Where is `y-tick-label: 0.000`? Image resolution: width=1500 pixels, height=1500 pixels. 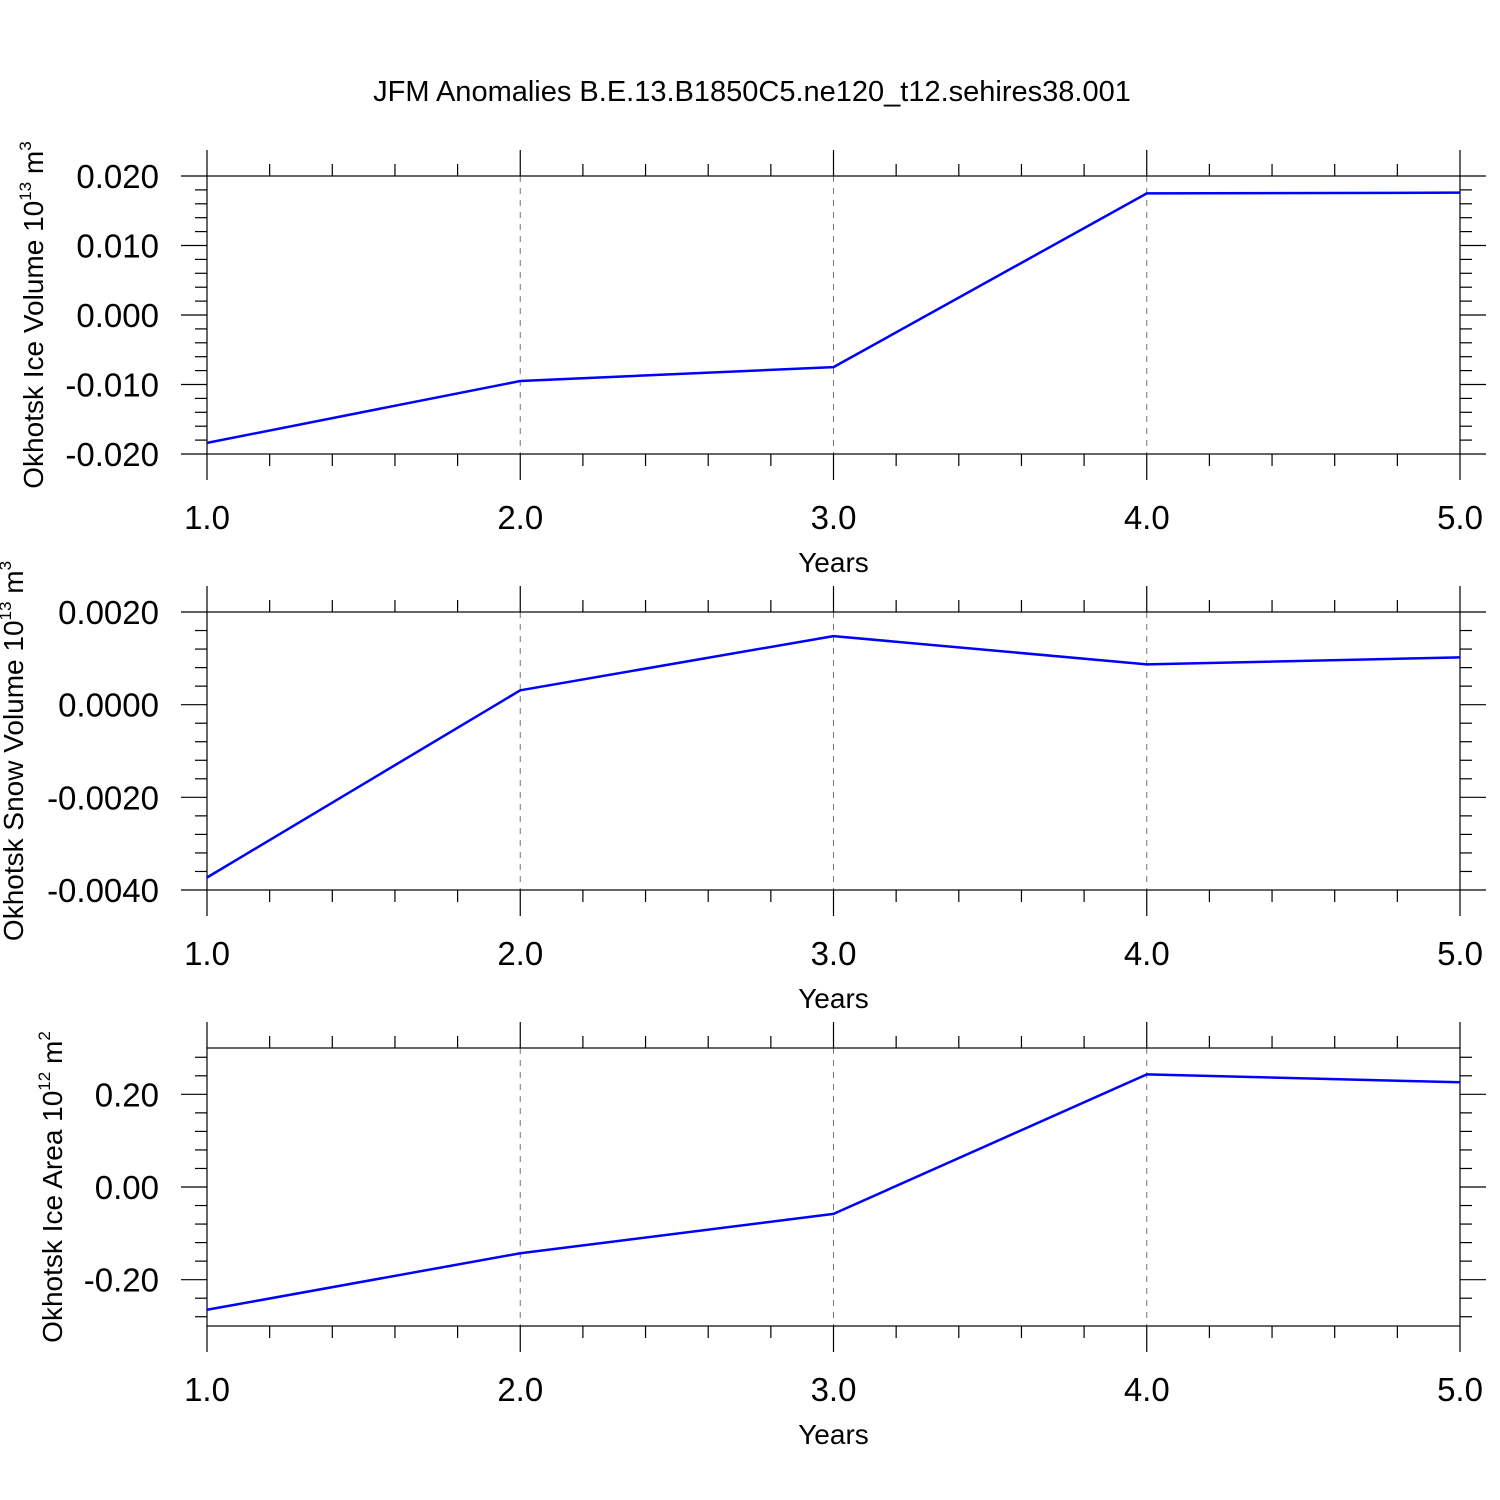
y-tick-label: 0.000 is located at coordinates (117, 315).